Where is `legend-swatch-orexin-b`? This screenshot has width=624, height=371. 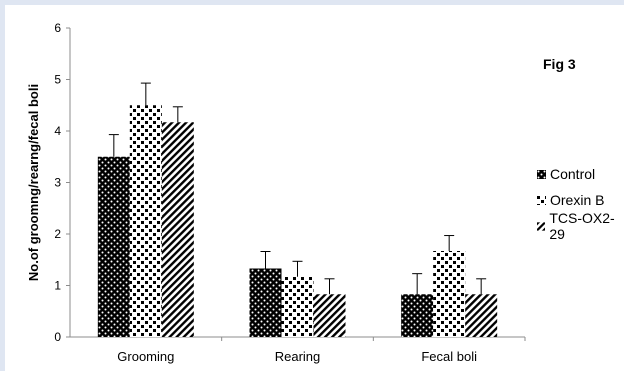 legend-swatch-orexin-b is located at coordinates (541, 200).